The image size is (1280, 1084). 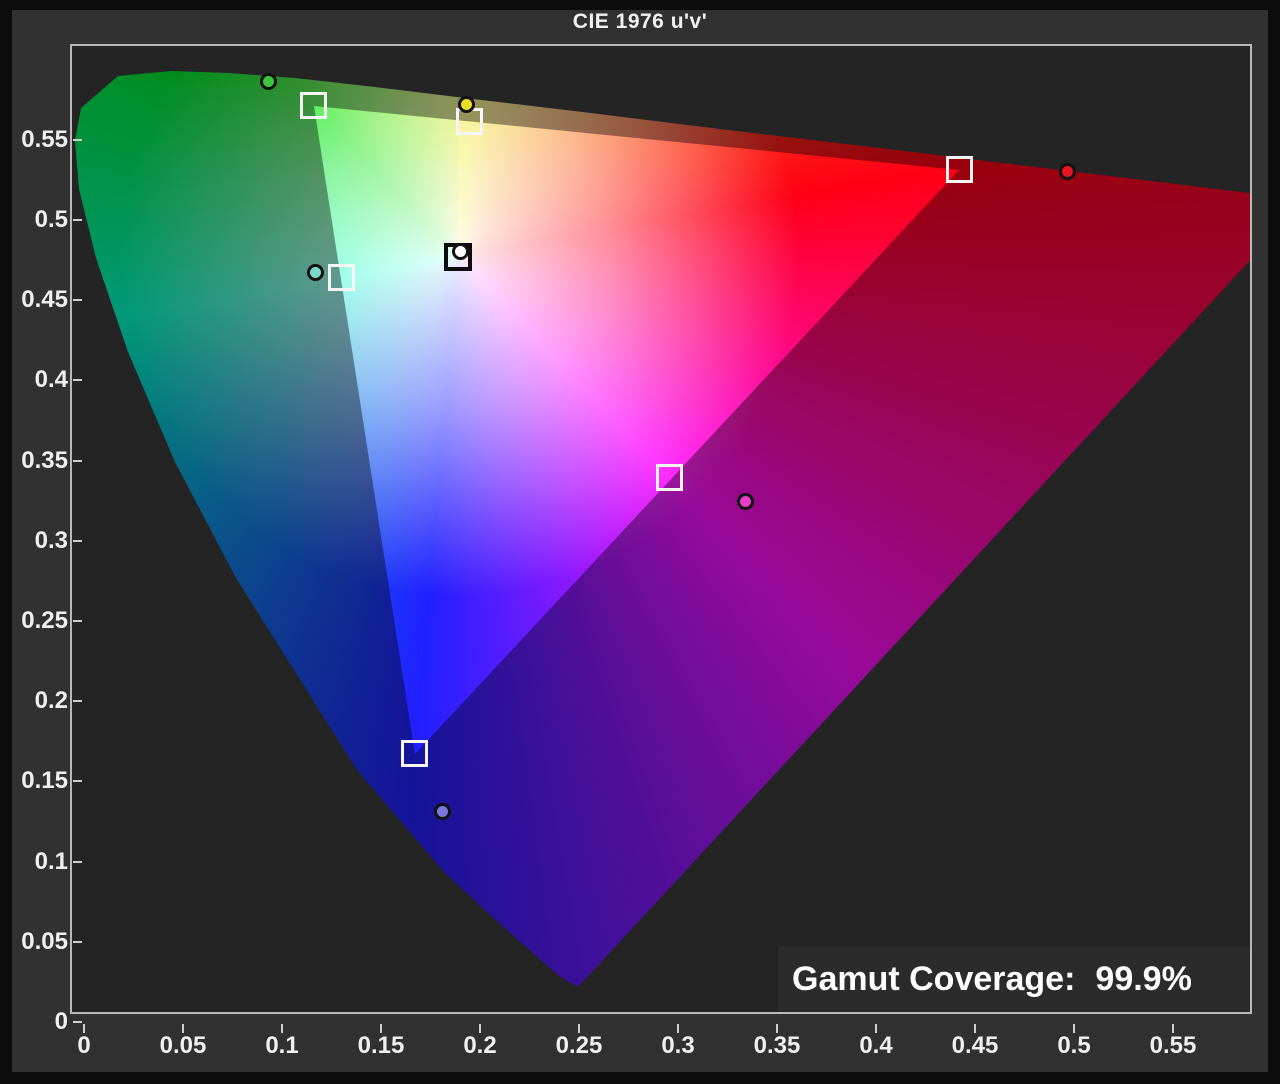 I want to click on measured-red-point, so click(x=1068, y=171).